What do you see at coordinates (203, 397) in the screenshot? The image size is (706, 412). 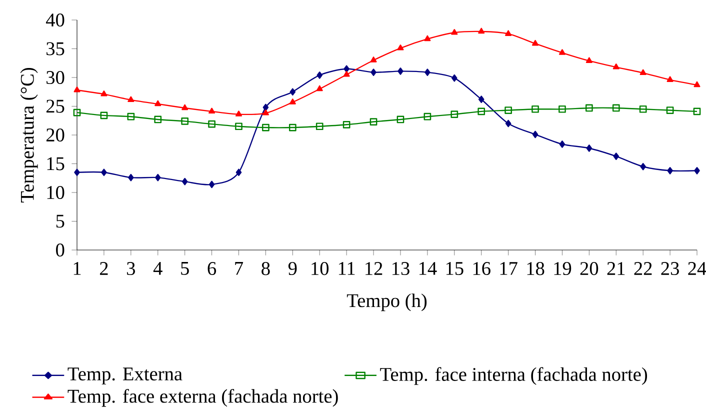 I see `legend-label: Temp. face externa (fachada norte)` at bounding box center [203, 397].